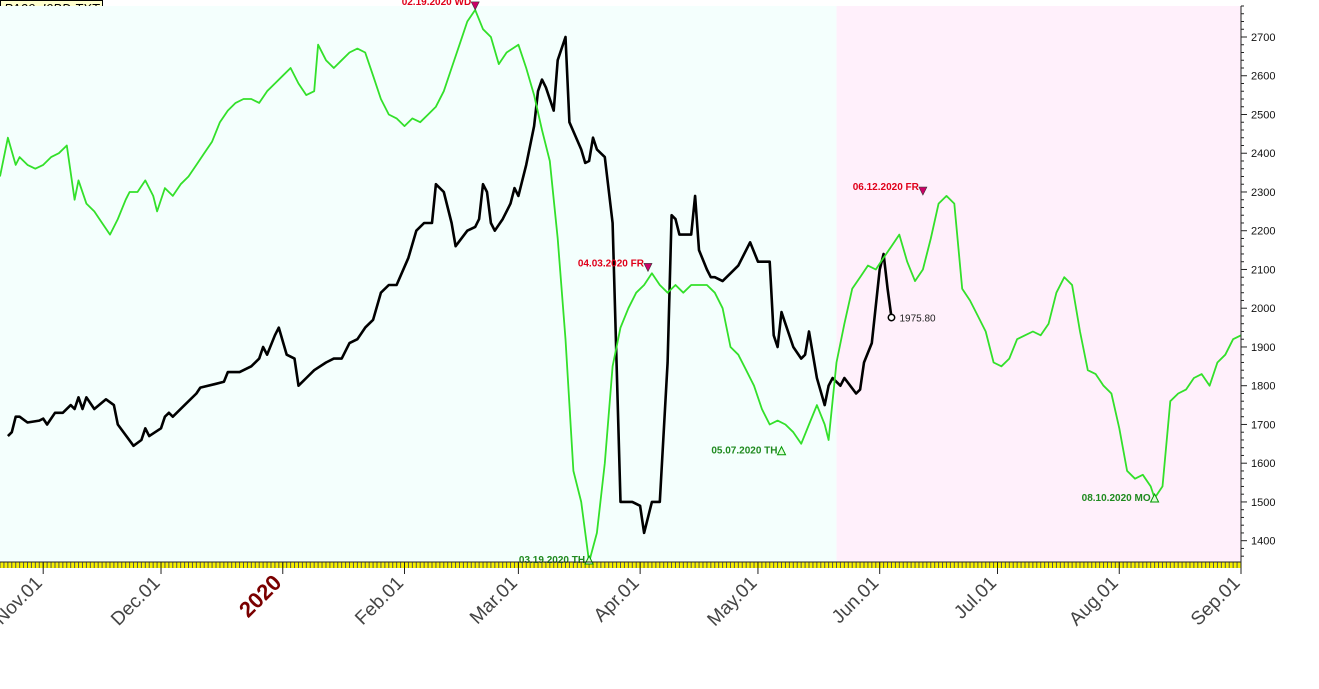 The height and width of the screenshot is (689, 1319). What do you see at coordinates (1263, 38) in the screenshot?
I see `y-tick-label: 2700` at bounding box center [1263, 38].